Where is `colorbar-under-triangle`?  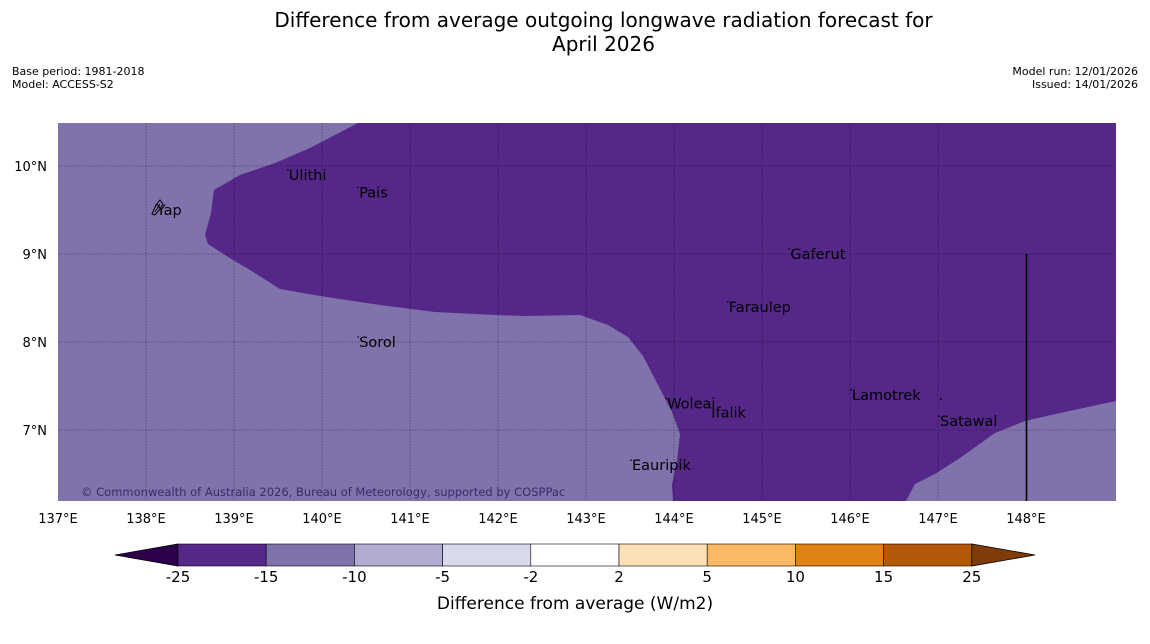 colorbar-under-triangle is located at coordinates (146, 555).